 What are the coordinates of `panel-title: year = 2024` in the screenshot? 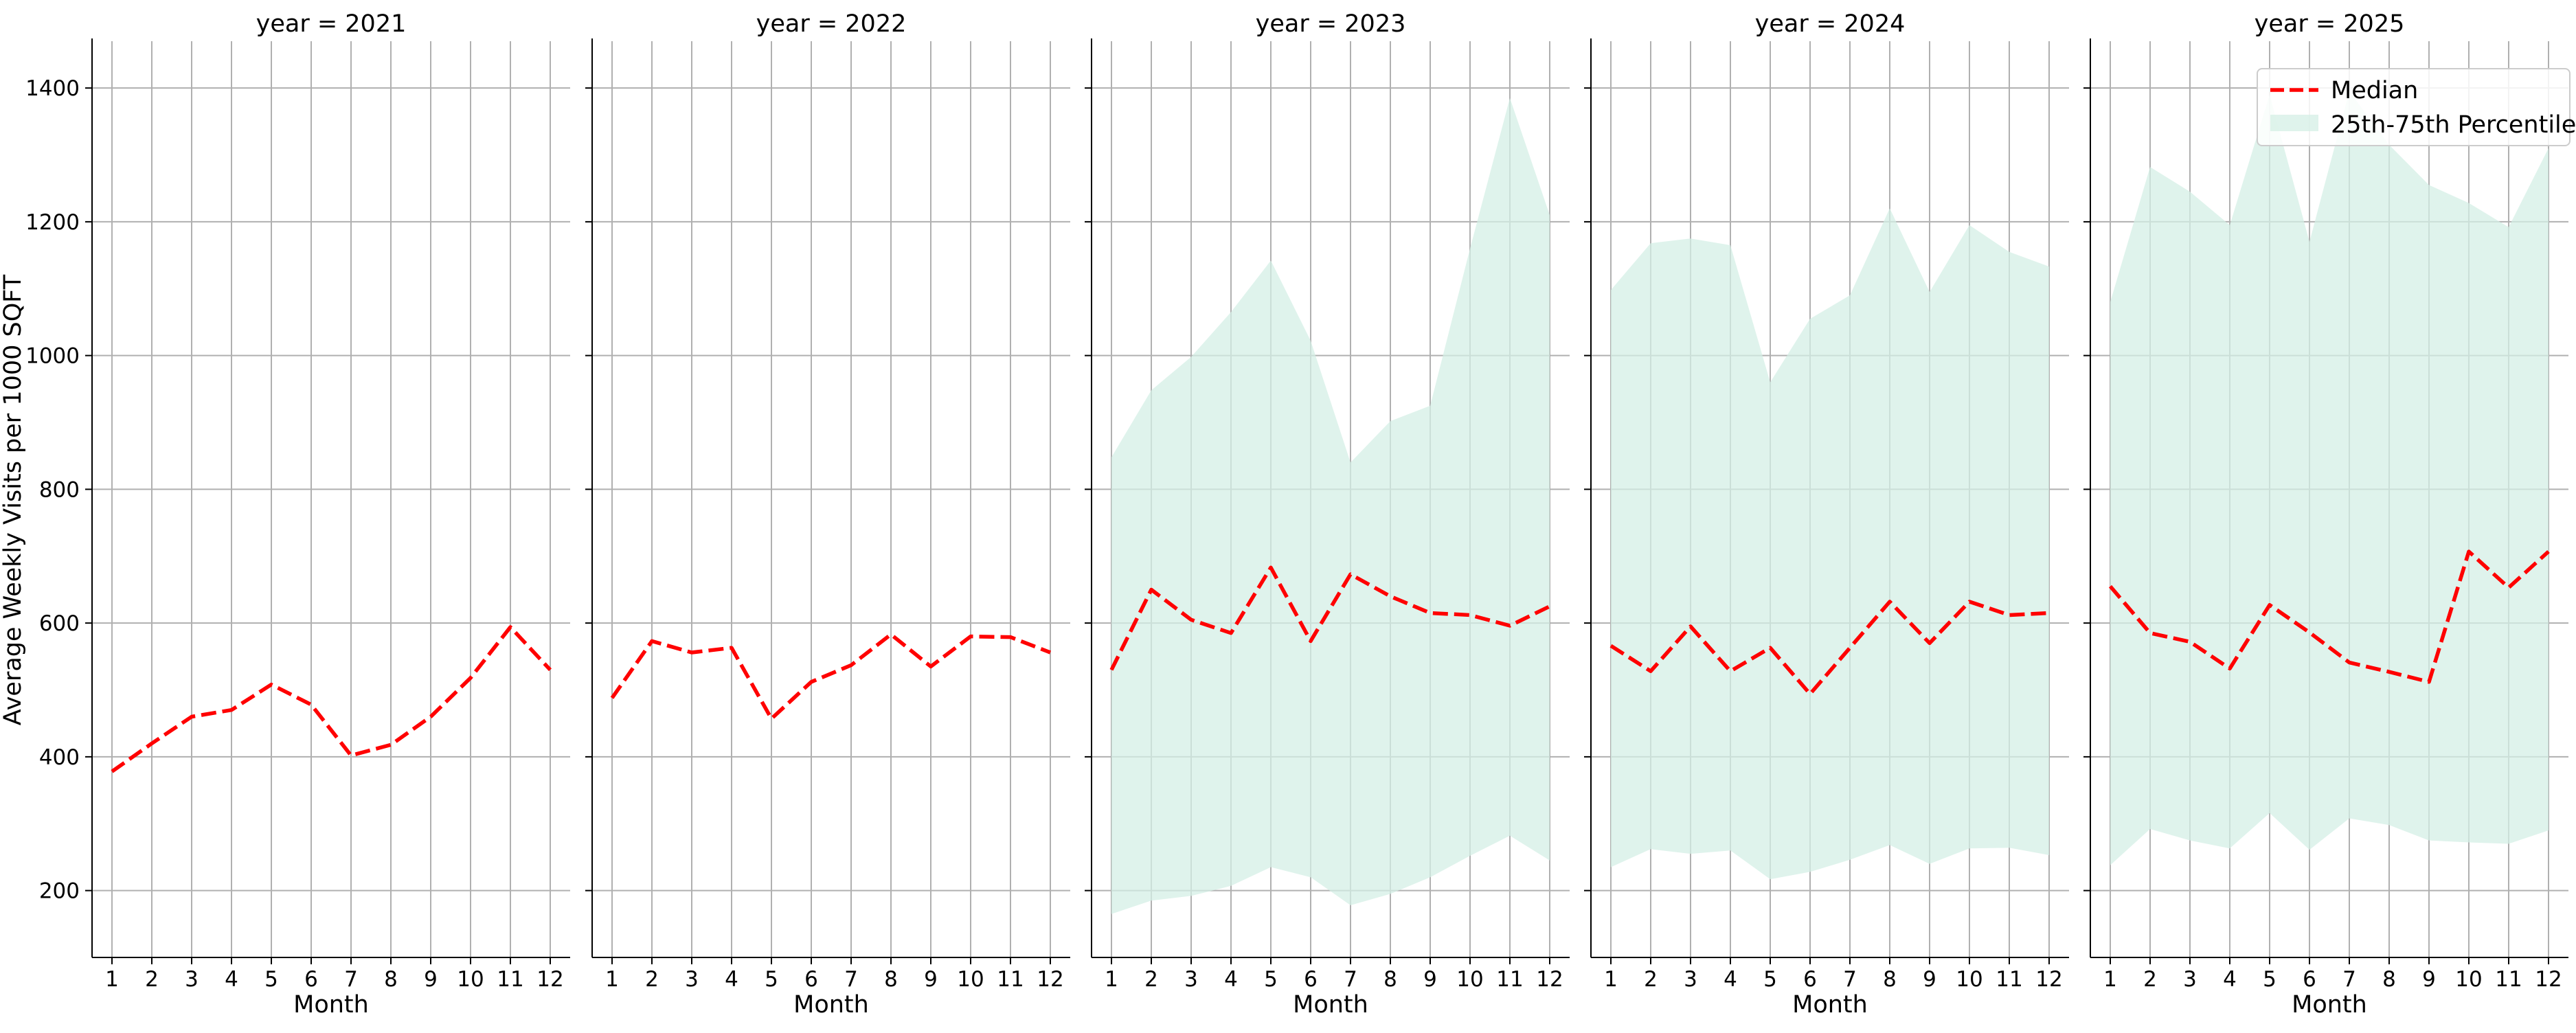 It's located at (1830, 24).